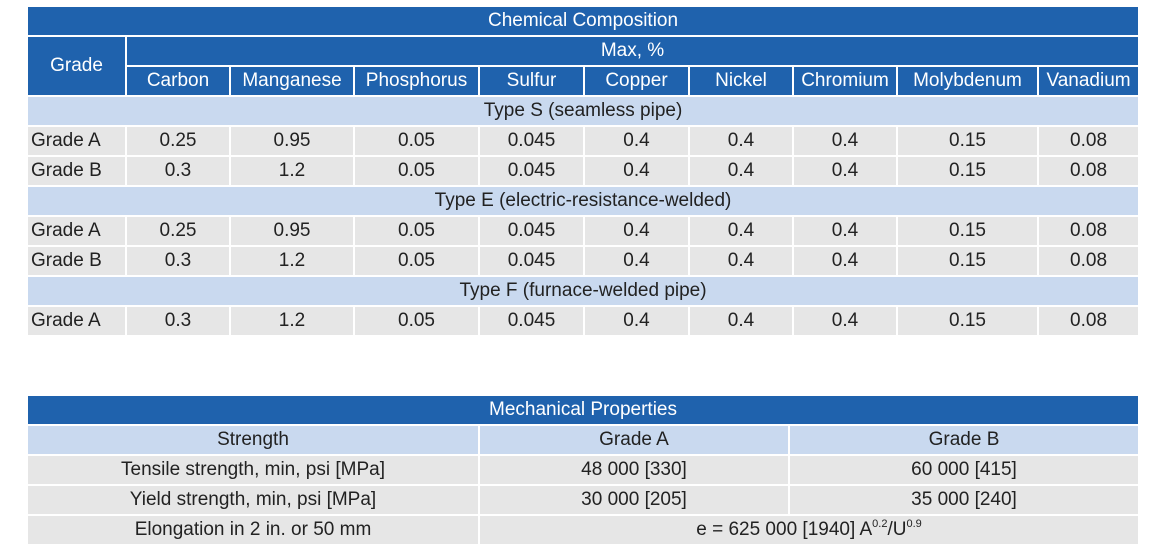 The height and width of the screenshot is (548, 1166). I want to click on column-header: Vanadium, so click(1088, 81).